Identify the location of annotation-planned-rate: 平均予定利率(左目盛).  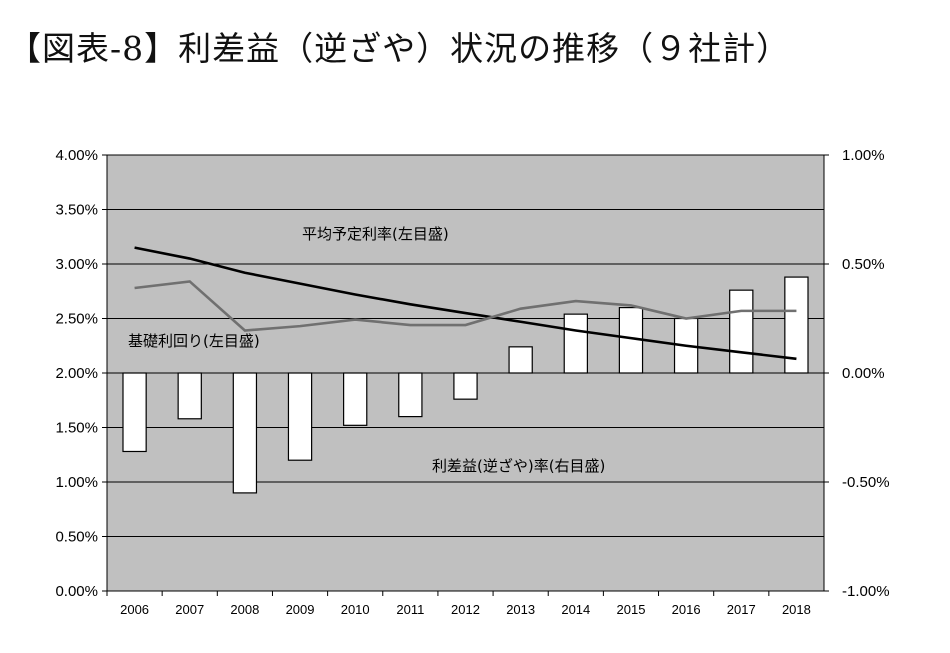
(375, 234).